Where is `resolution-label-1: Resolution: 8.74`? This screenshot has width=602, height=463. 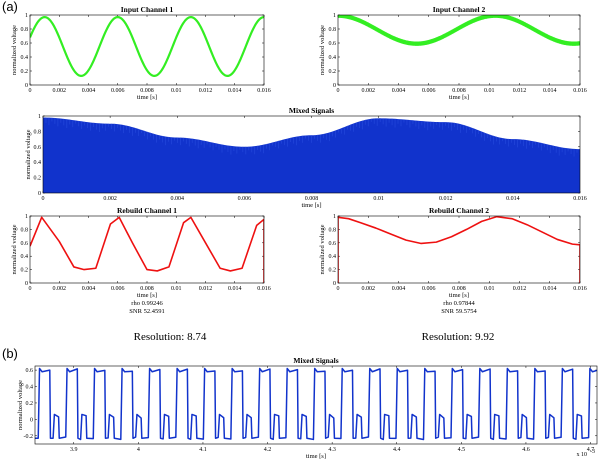
resolution-label-1: Resolution: 8.74 is located at coordinates (170, 337).